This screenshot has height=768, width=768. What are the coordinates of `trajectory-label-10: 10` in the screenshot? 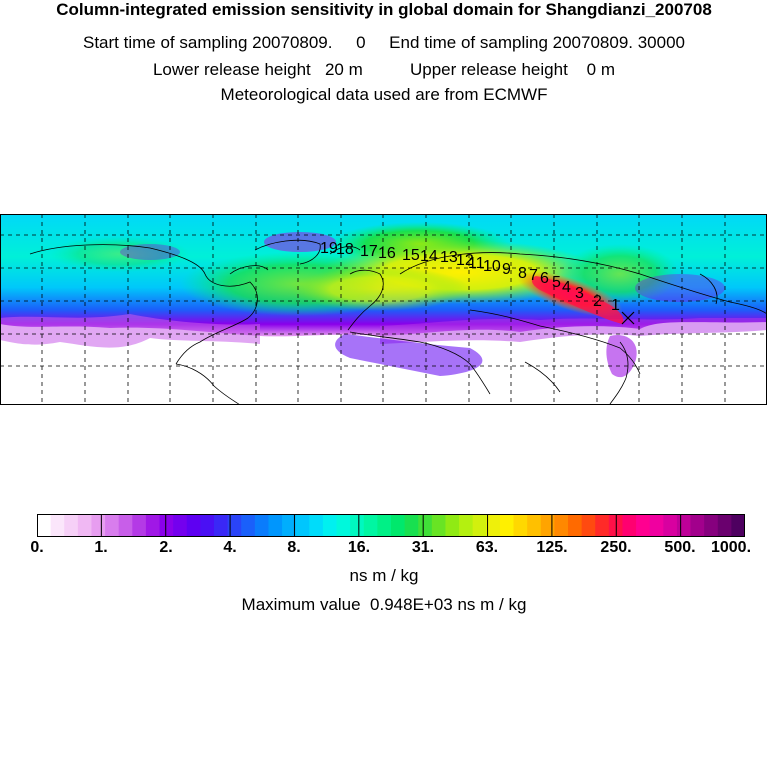 It's located at (492, 266).